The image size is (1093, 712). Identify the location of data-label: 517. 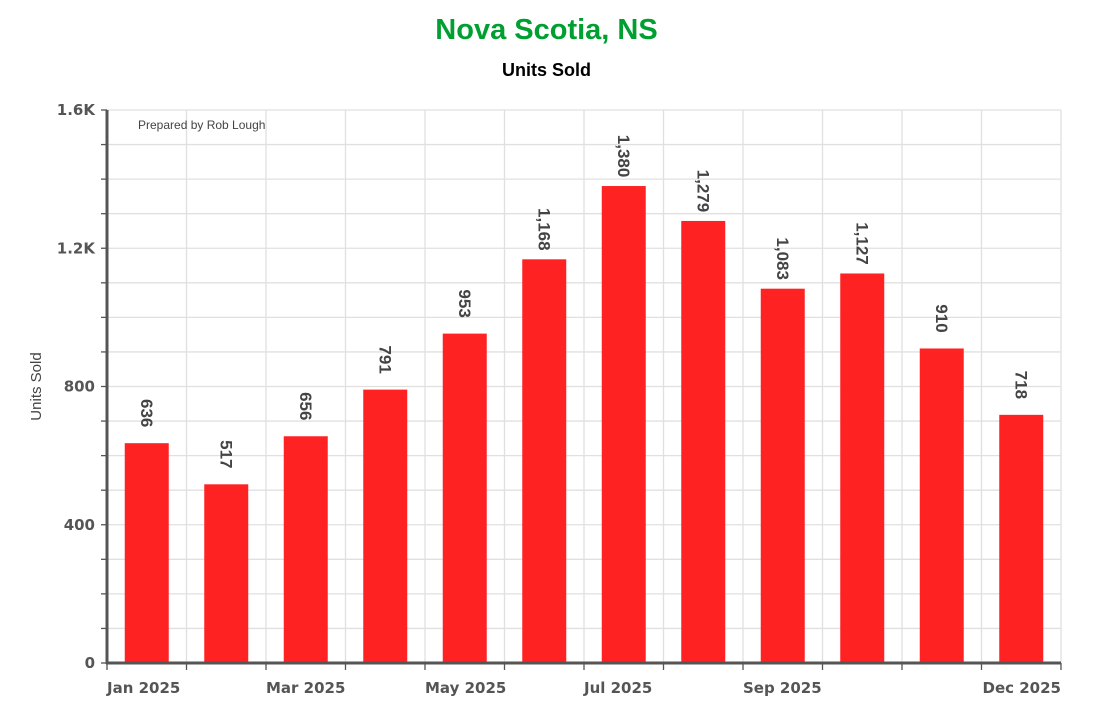
(225, 454).